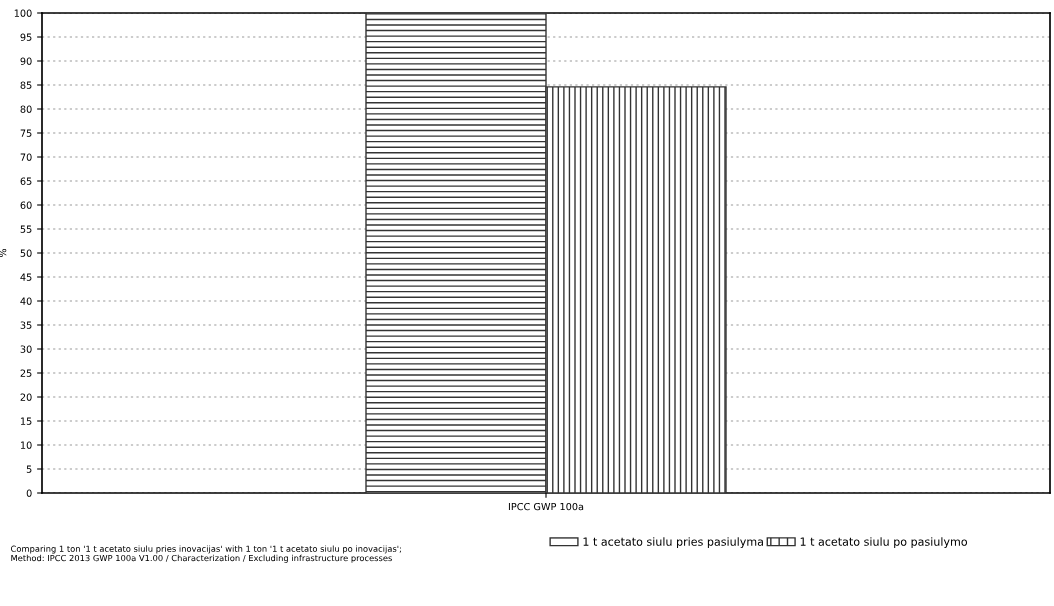 The width and height of the screenshot is (1054, 606). I want to click on y-tick-label: 5, so click(29, 469).